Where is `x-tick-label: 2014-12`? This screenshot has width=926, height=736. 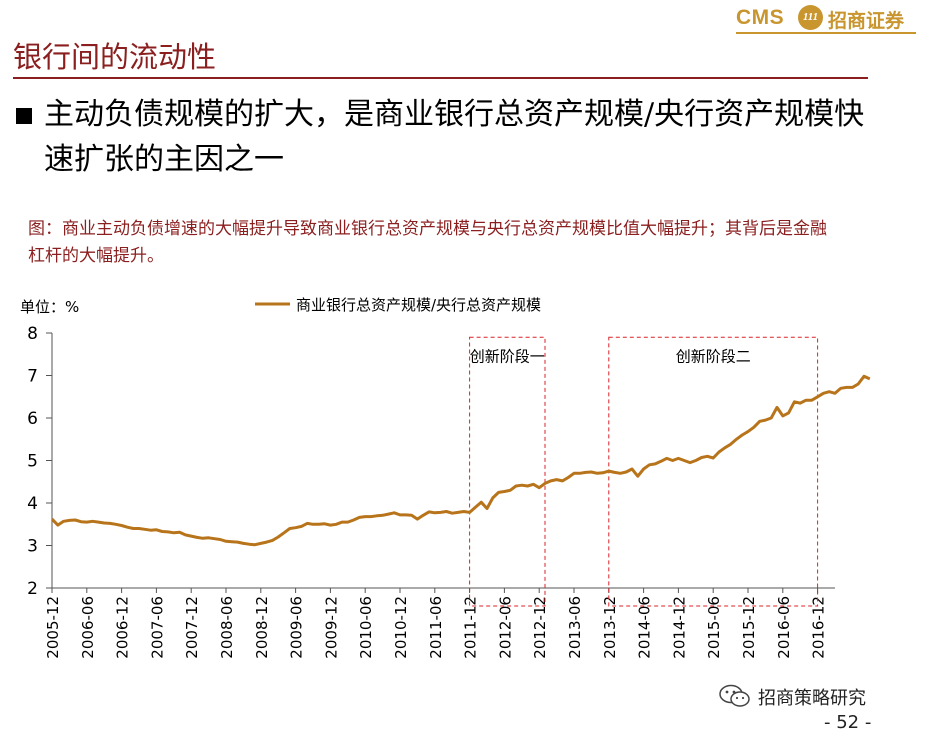 x-tick-label: 2014-12 is located at coordinates (679, 627).